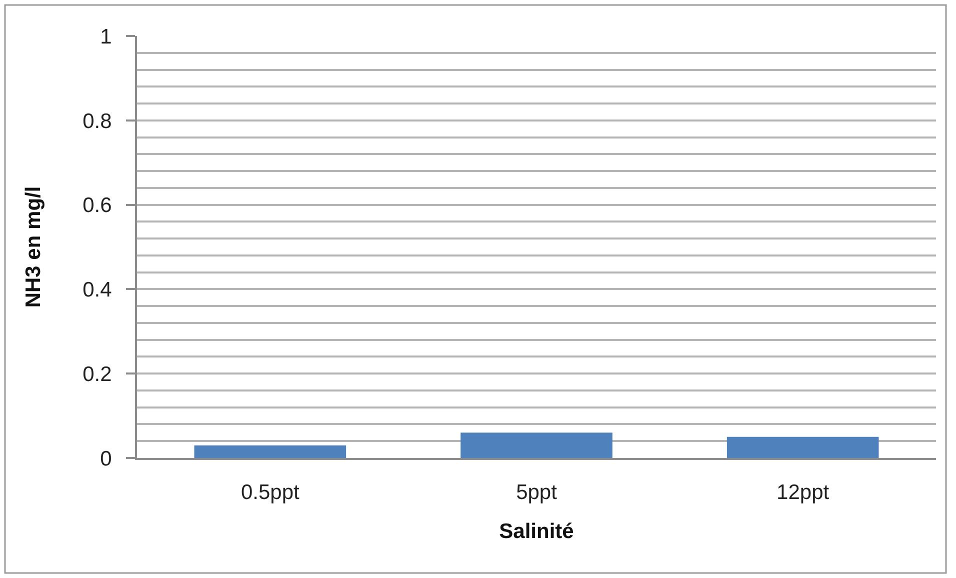 This screenshot has height=578, width=956. I want to click on x-tick-label: 0.5ppt, so click(270, 492).